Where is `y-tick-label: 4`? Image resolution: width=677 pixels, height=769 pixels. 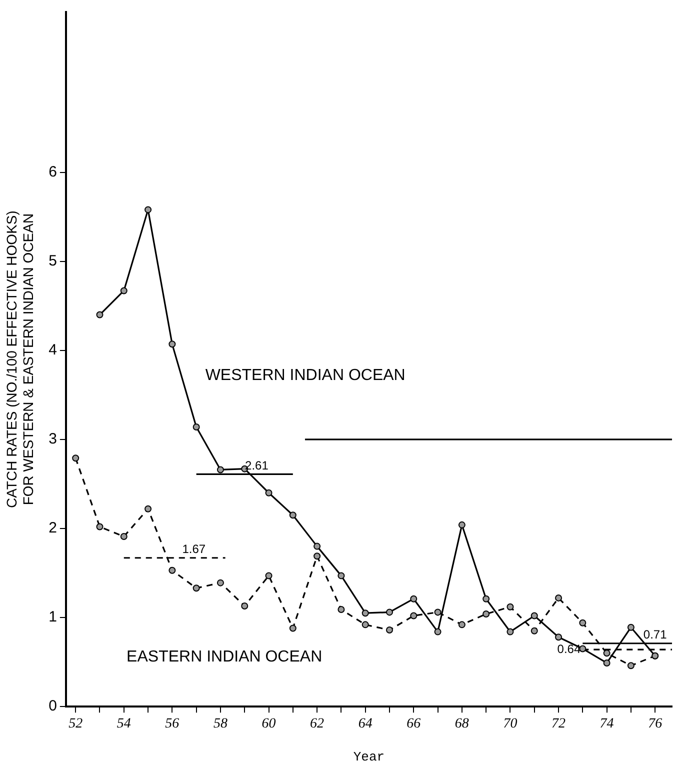 y-tick-label: 4 is located at coordinates (52, 350).